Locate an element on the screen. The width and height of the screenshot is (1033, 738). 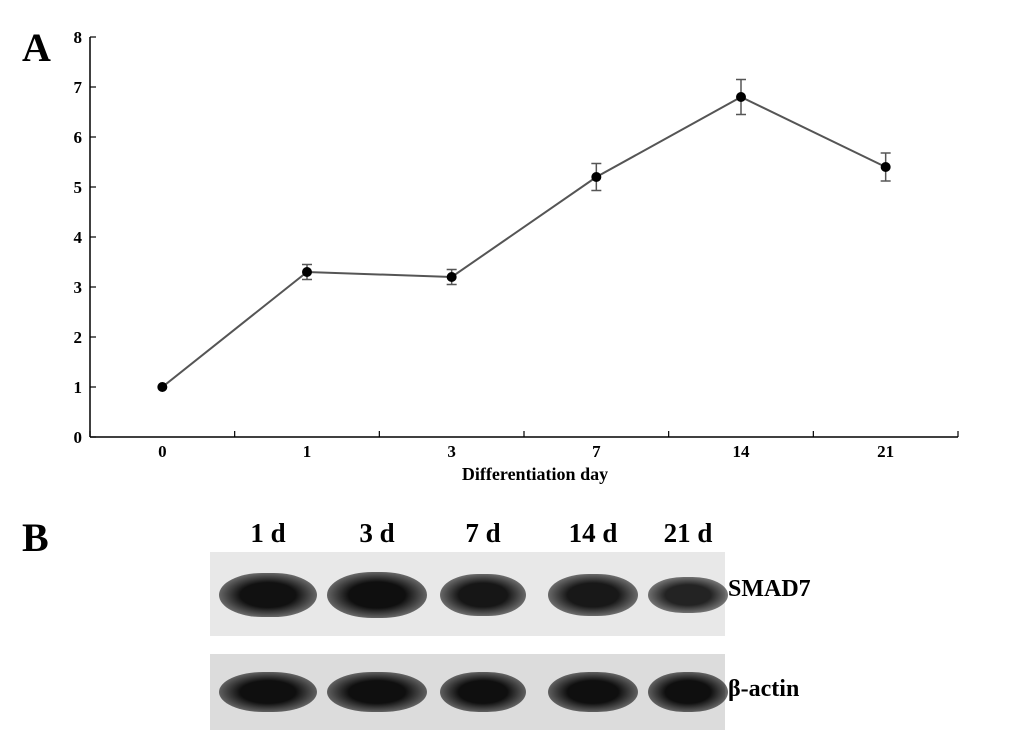
y-tick-label: 2 is located at coordinates (78, 337).